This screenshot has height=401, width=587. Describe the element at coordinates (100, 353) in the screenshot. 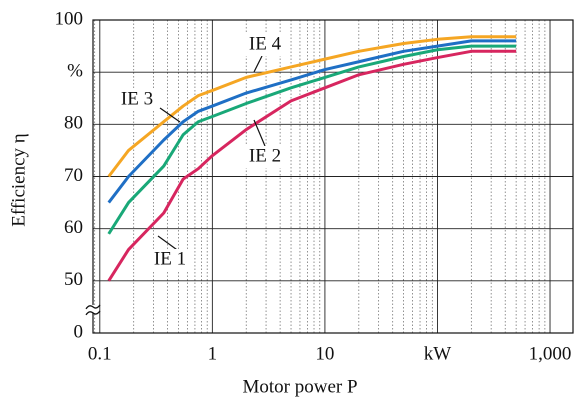

I see `x-tick-label: 0.1` at that location.